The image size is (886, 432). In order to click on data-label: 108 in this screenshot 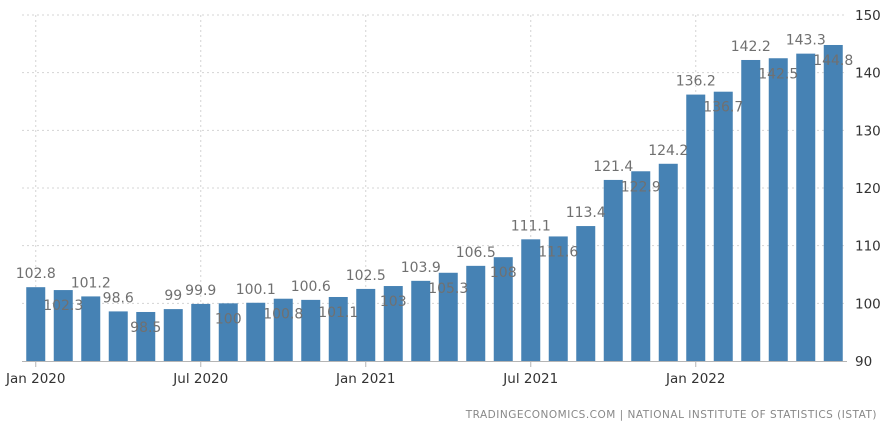, I will do `click(503, 273)`.